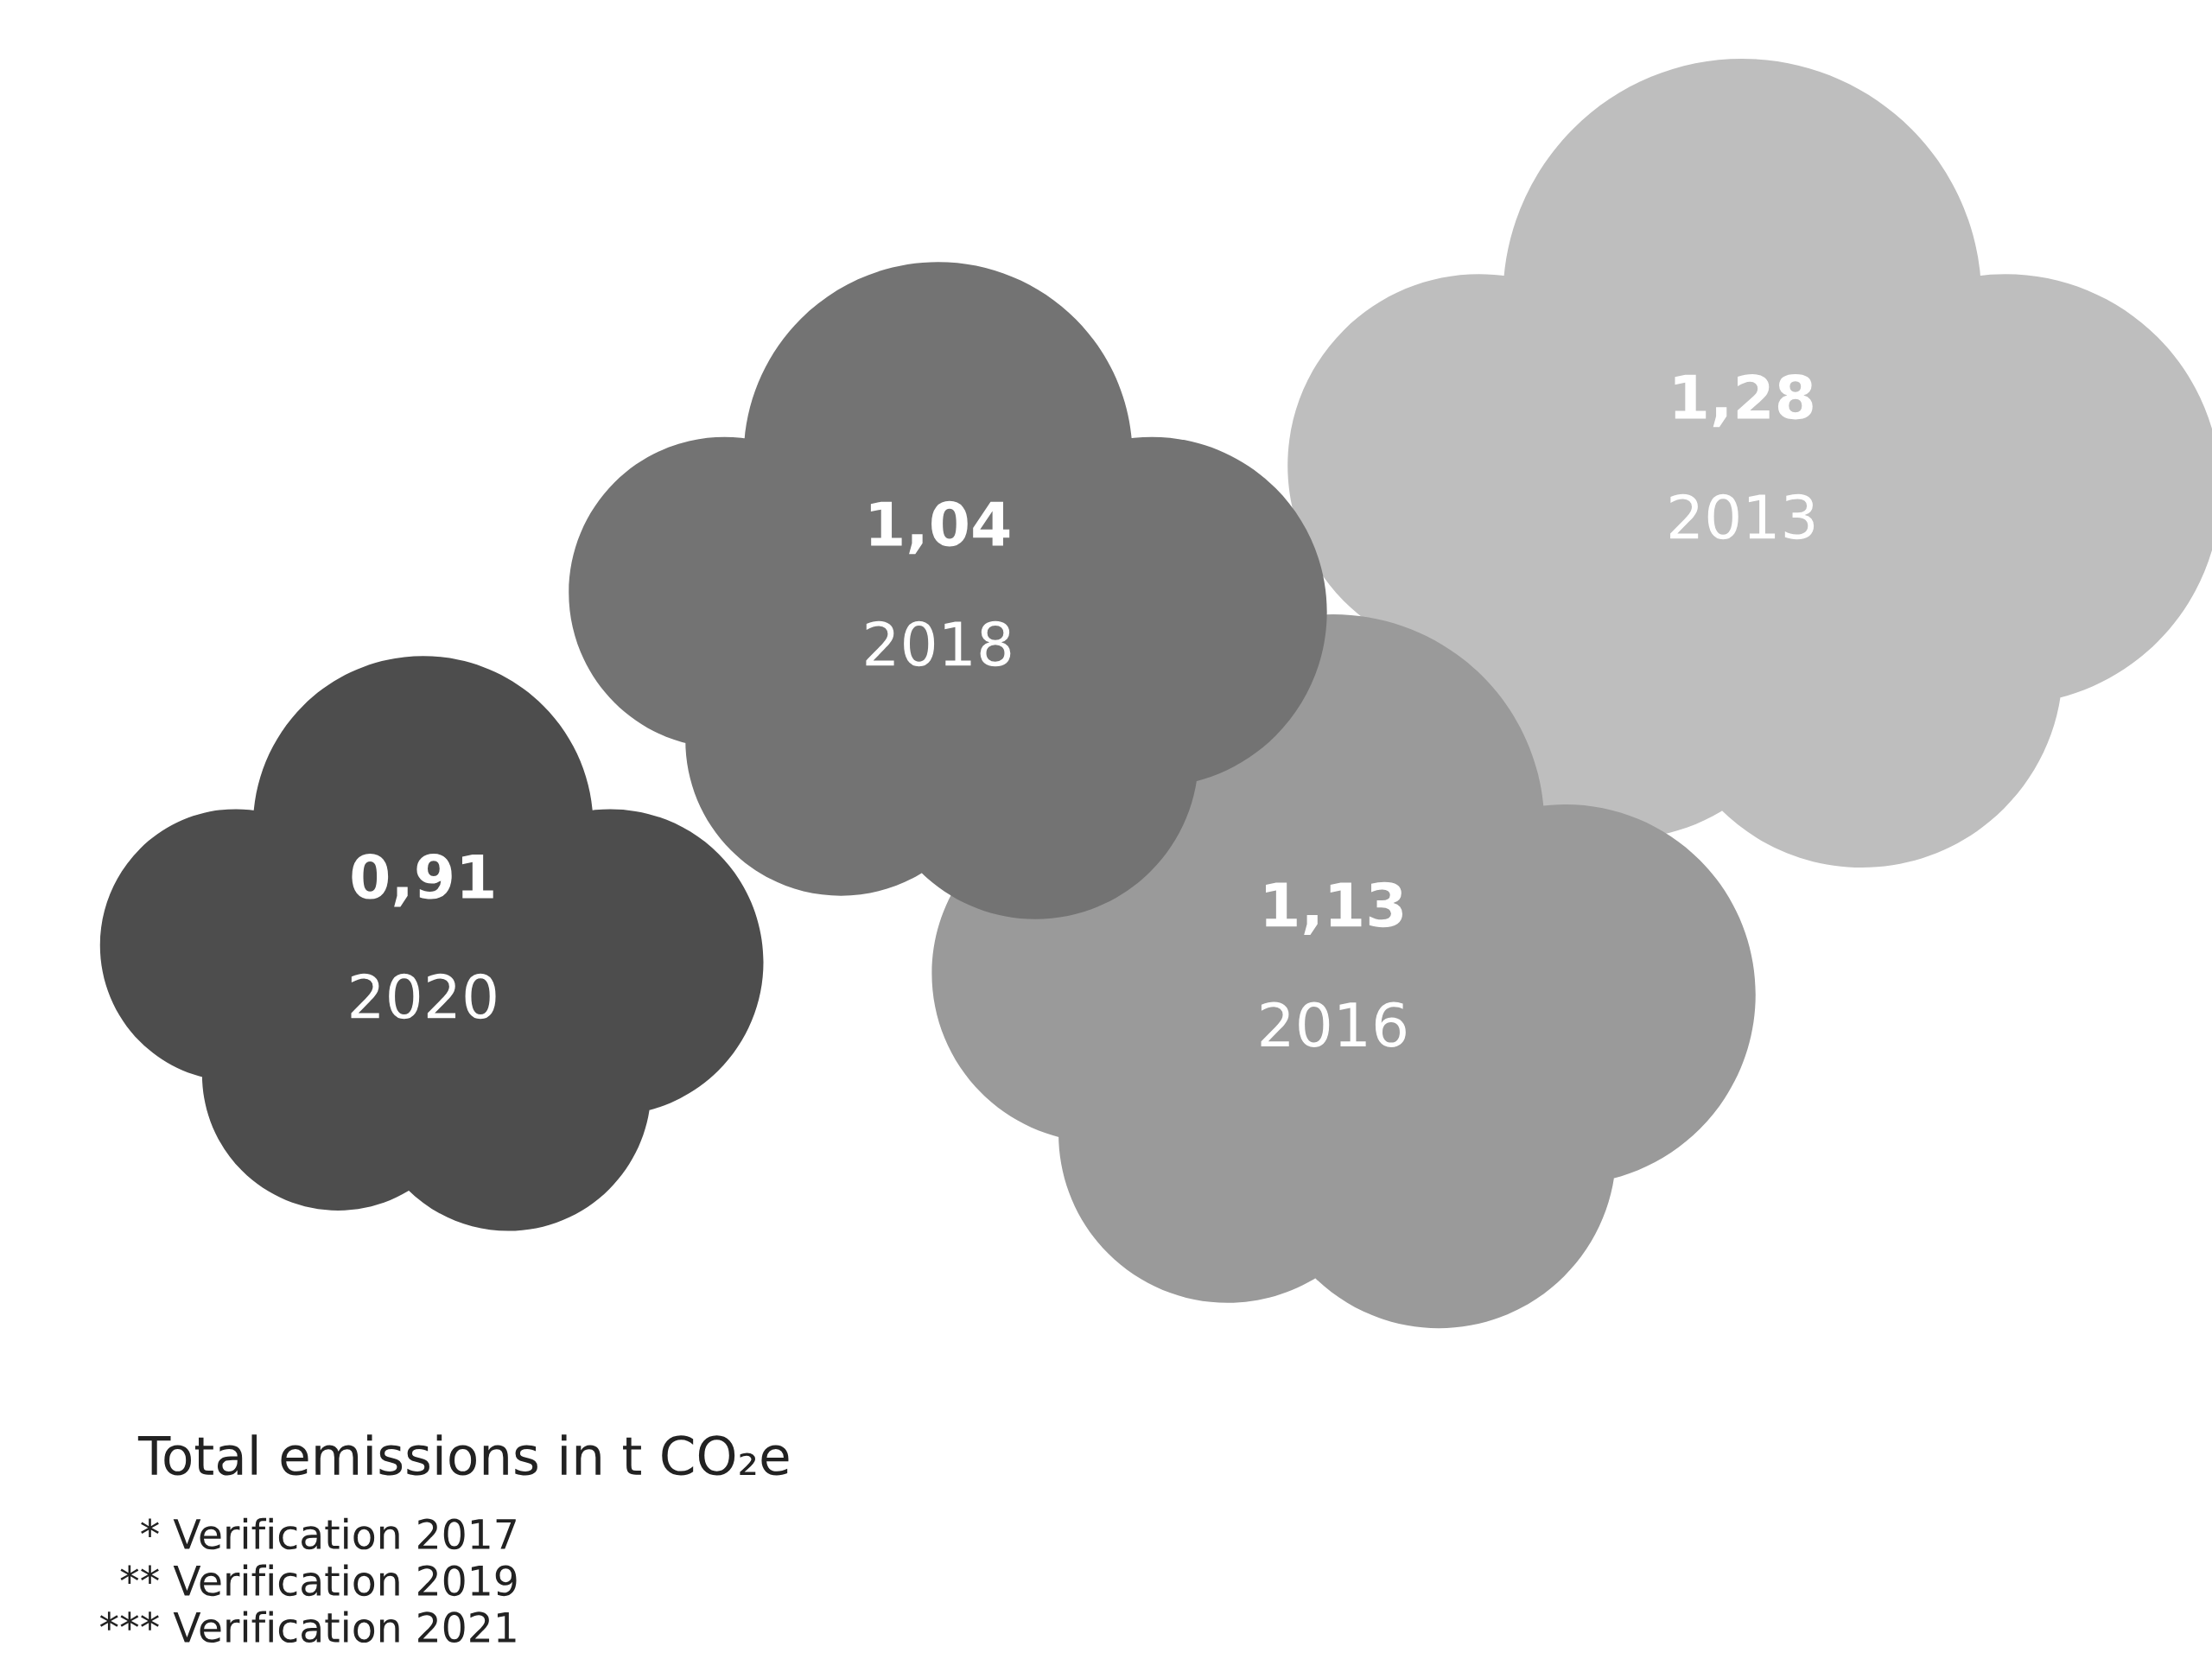 The height and width of the screenshot is (1659, 2212). I want to click on text: * Verification 2017, so click(328, 1533).